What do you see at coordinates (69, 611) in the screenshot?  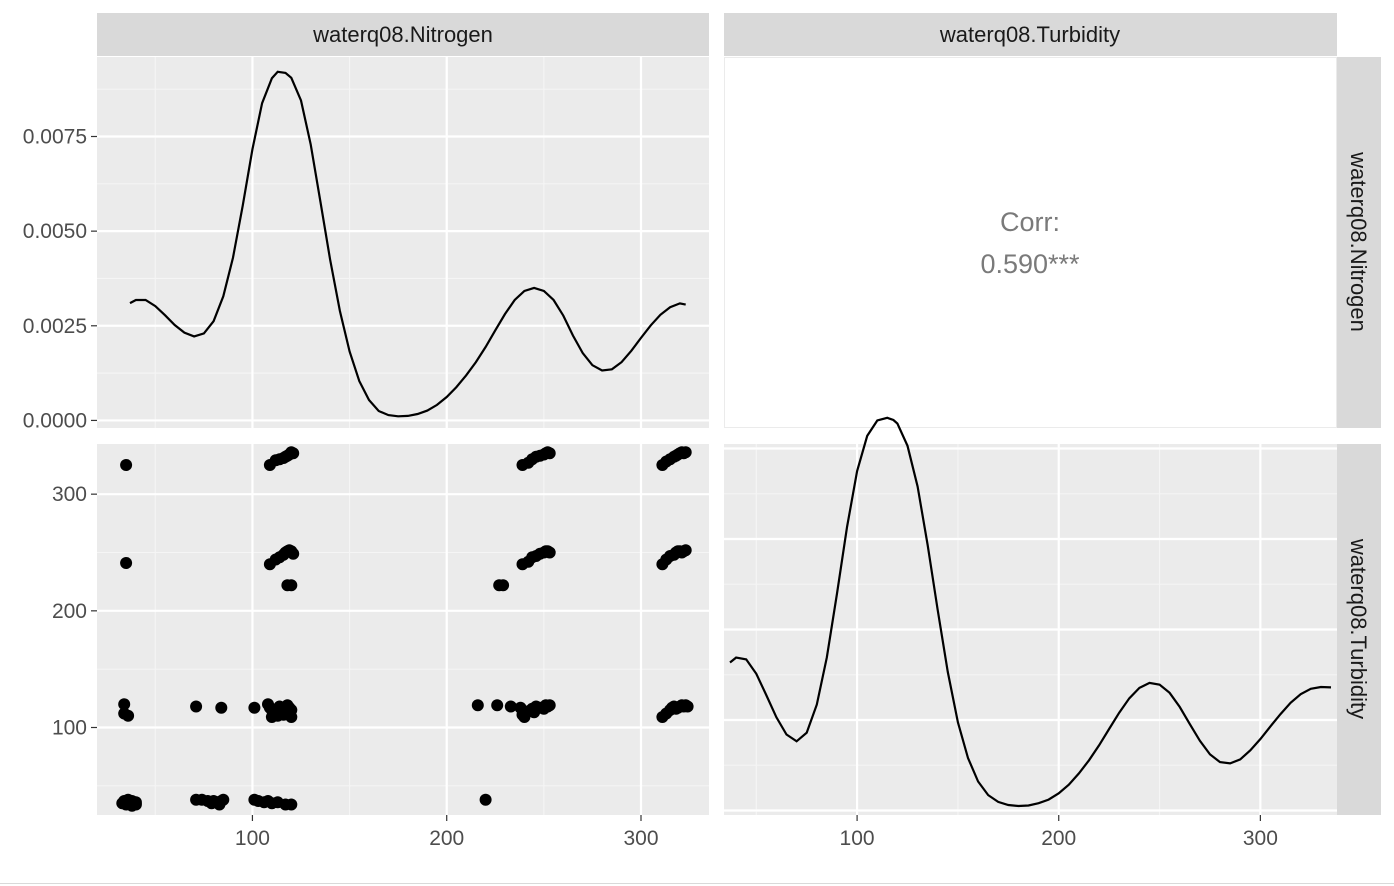 I see `y-tick-label: 200` at bounding box center [69, 611].